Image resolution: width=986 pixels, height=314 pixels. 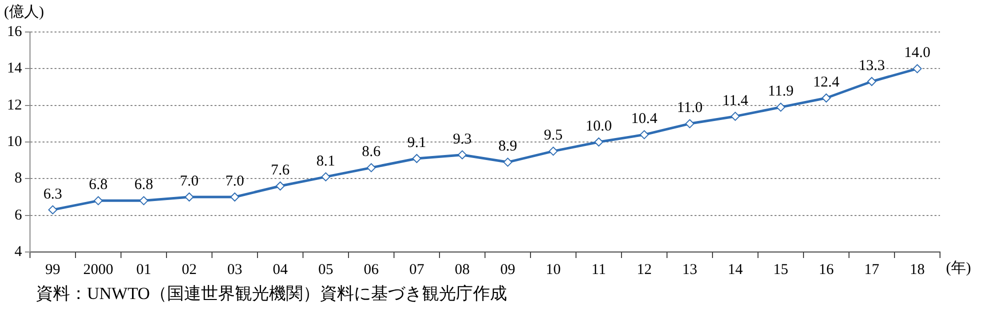 What do you see at coordinates (24, 11) in the screenshot?
I see `y-axis-title: (億人)` at bounding box center [24, 11].